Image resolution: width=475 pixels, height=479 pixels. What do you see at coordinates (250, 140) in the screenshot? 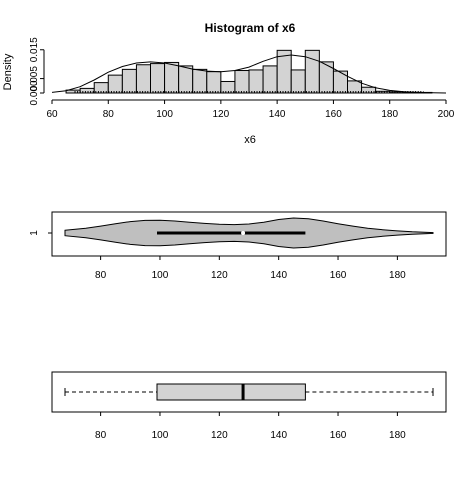
I see `x-axis-label: x6` at bounding box center [250, 140].